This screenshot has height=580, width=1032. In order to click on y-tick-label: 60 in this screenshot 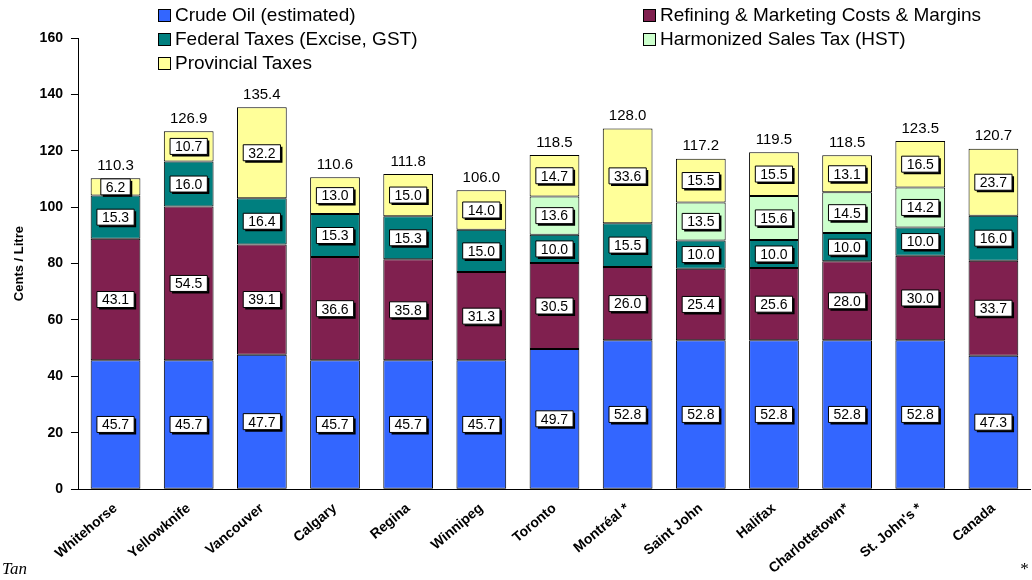, I will do `click(55, 318)`.